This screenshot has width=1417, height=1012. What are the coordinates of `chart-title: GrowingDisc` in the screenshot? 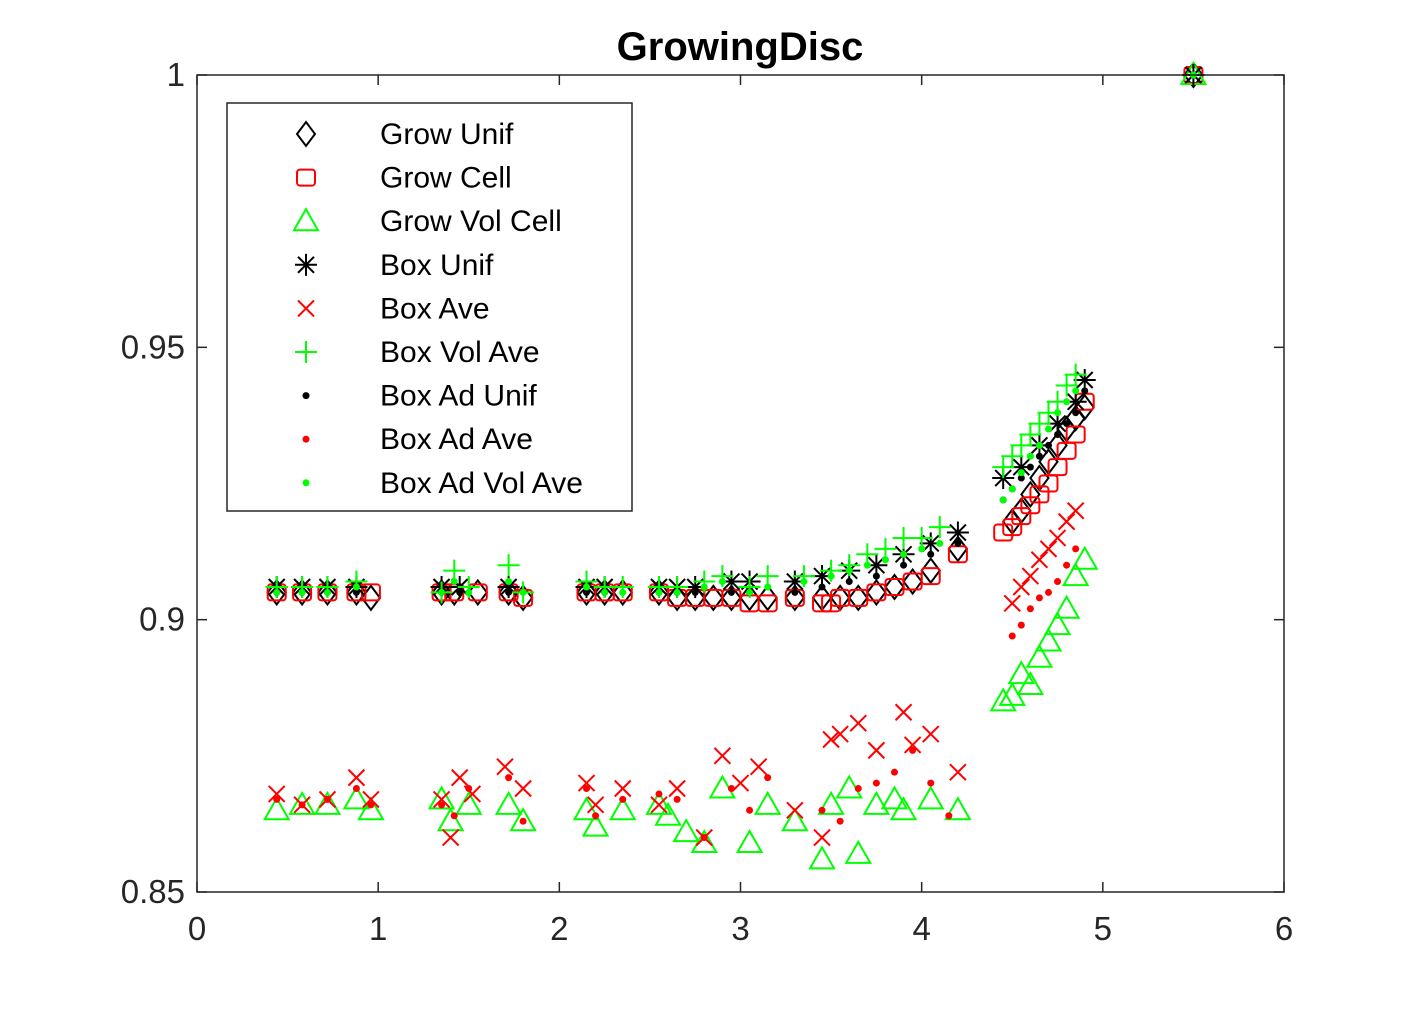 It's located at (740, 47).